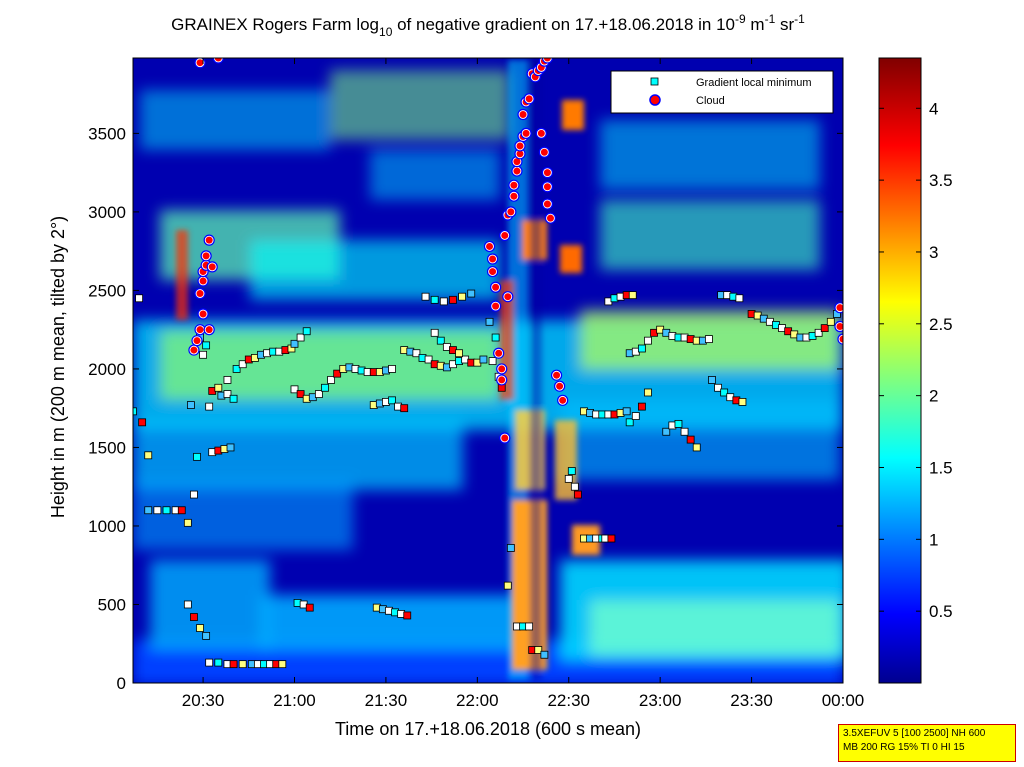 This screenshot has height=767, width=1024. What do you see at coordinates (107, 526) in the screenshot?
I see `y-tick-label: 1000` at bounding box center [107, 526].